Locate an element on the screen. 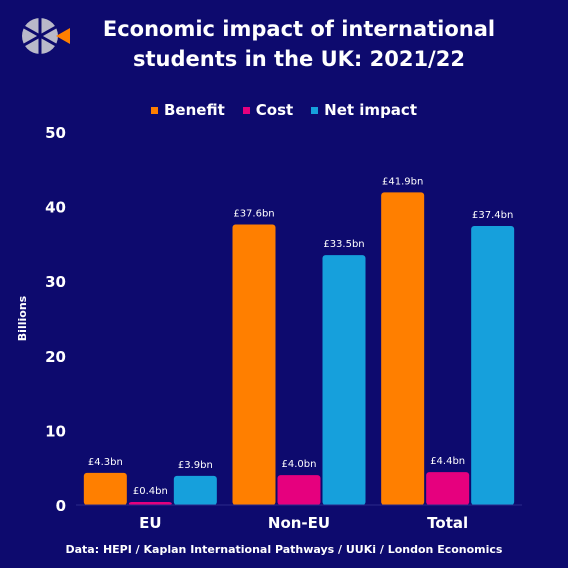 This screenshot has height=568, width=568. data-label: £4.3bn is located at coordinates (105, 462).